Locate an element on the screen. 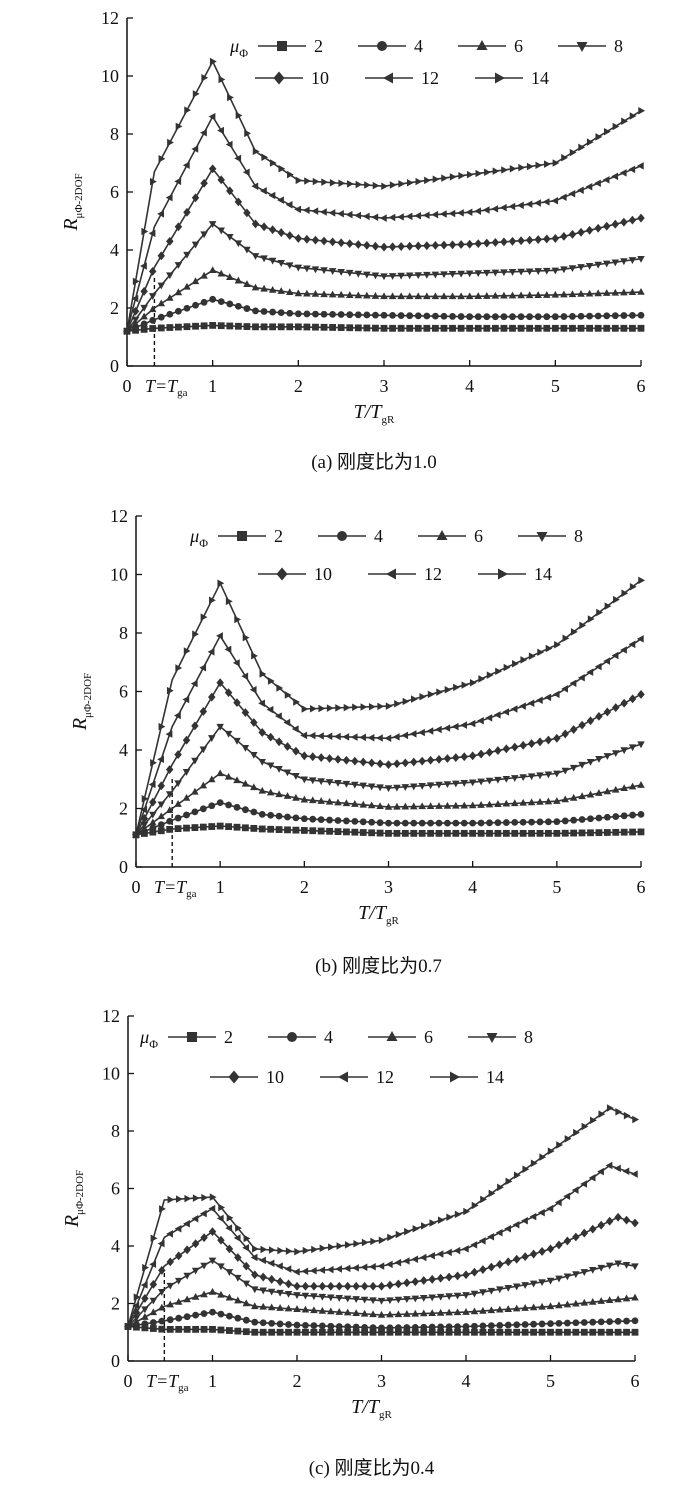  y-tick-label: 6 is located at coordinates (114, 192).